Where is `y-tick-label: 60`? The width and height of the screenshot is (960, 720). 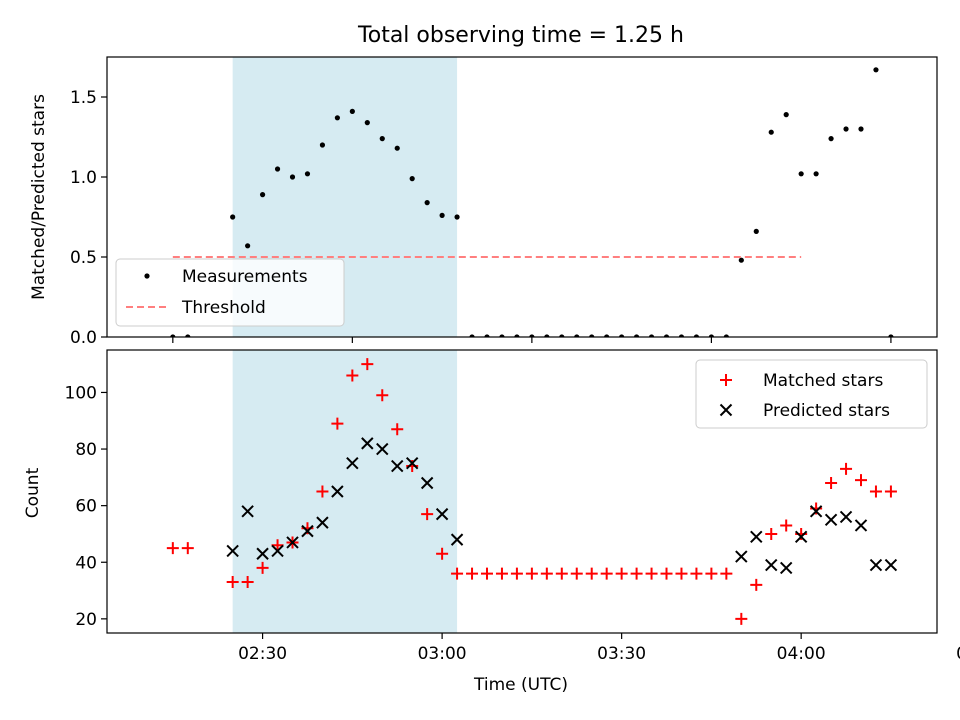
y-tick-label: 60 is located at coordinates (86, 507).